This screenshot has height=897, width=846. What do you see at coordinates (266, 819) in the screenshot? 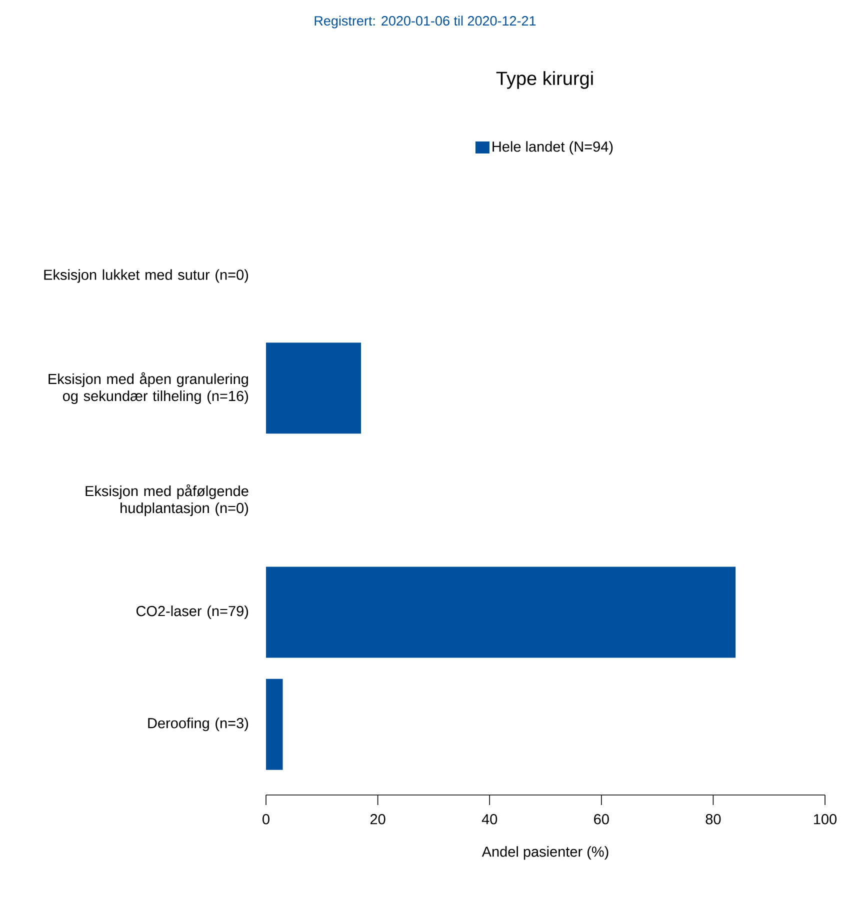
I see `x-tick-label: 0` at bounding box center [266, 819].